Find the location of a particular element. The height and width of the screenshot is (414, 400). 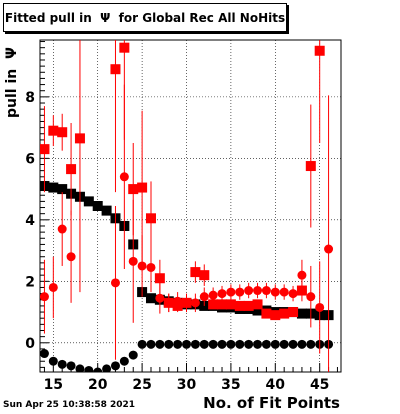

x-tick-label: 45 is located at coordinates (319, 385).